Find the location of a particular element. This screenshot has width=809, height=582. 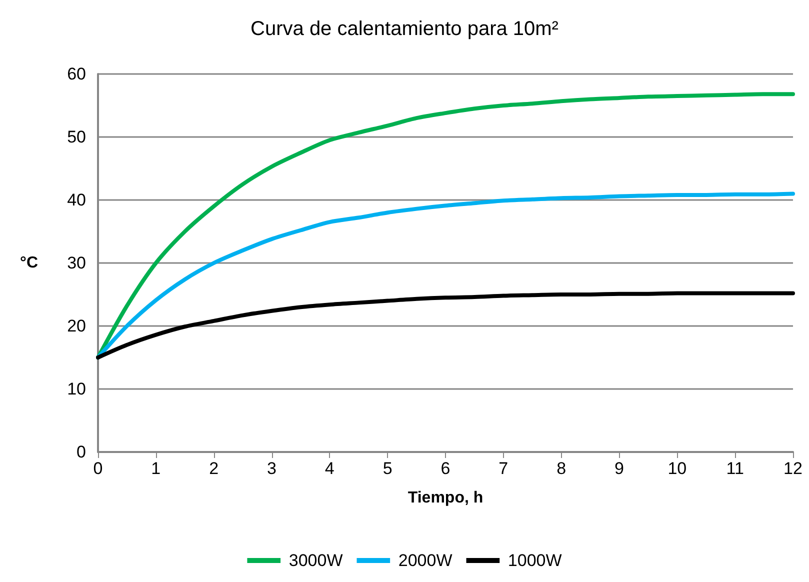

x-axis-title: Tiempo, h is located at coordinates (446, 498).